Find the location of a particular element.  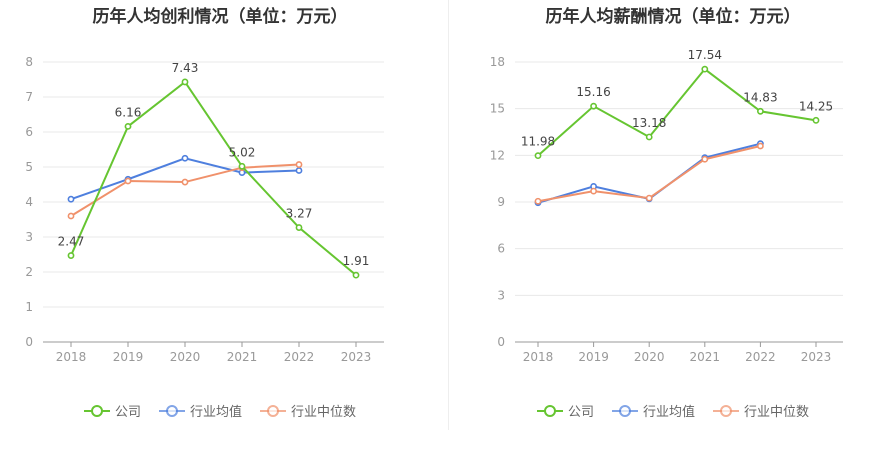

profit-data-label: 7.43 is located at coordinates (185, 68).